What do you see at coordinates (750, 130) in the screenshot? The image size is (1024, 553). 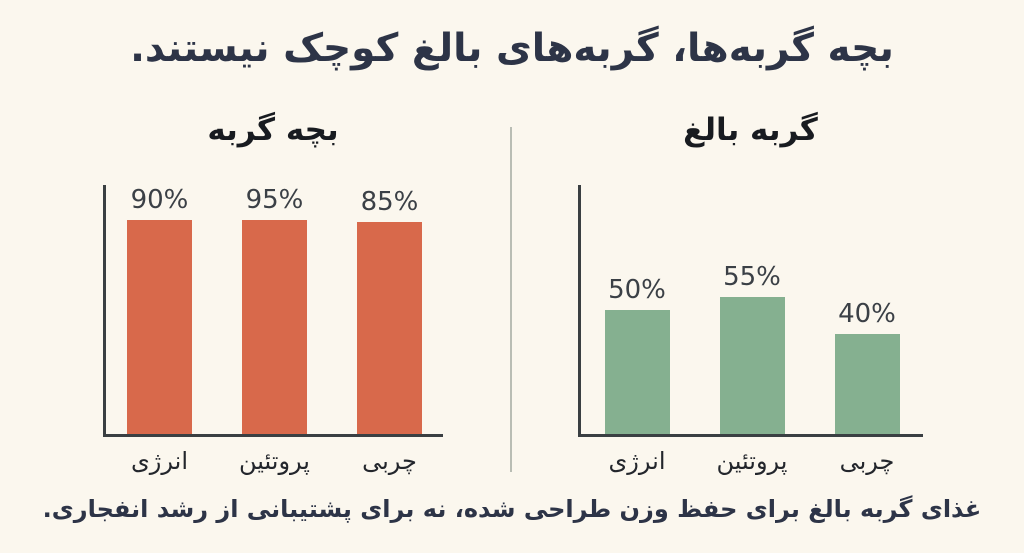 I see `adult-cat-chart-title: گربه بالغ` at bounding box center [750, 130].